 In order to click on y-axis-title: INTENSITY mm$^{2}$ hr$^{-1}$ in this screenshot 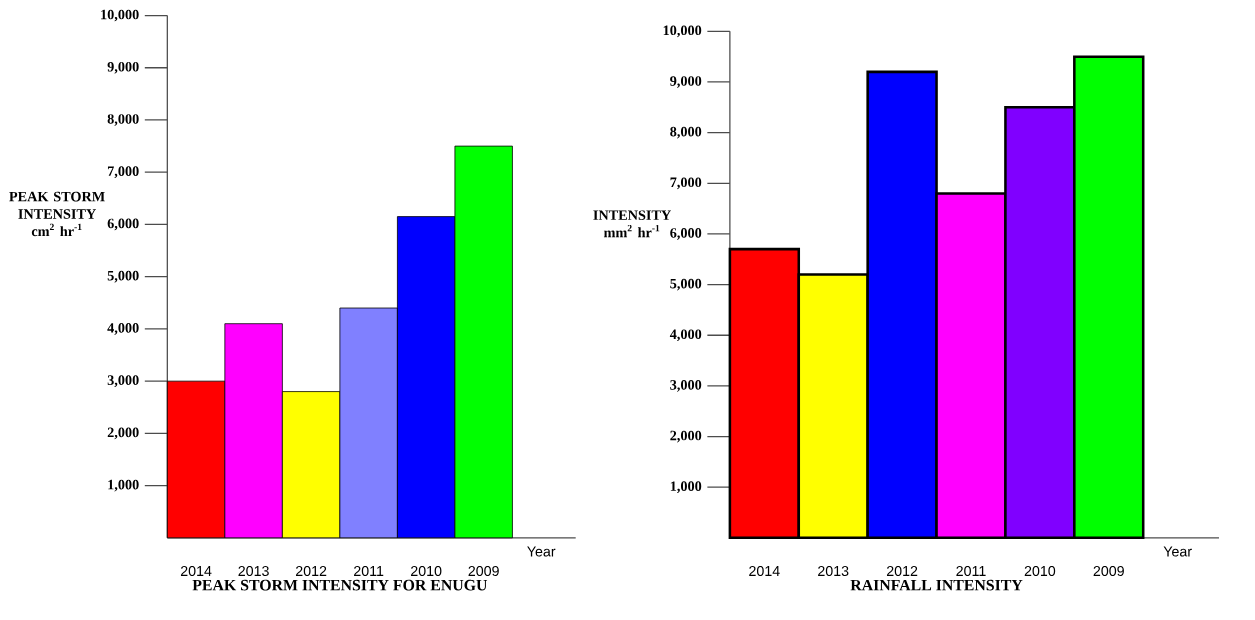, I will do `click(632, 224)`.